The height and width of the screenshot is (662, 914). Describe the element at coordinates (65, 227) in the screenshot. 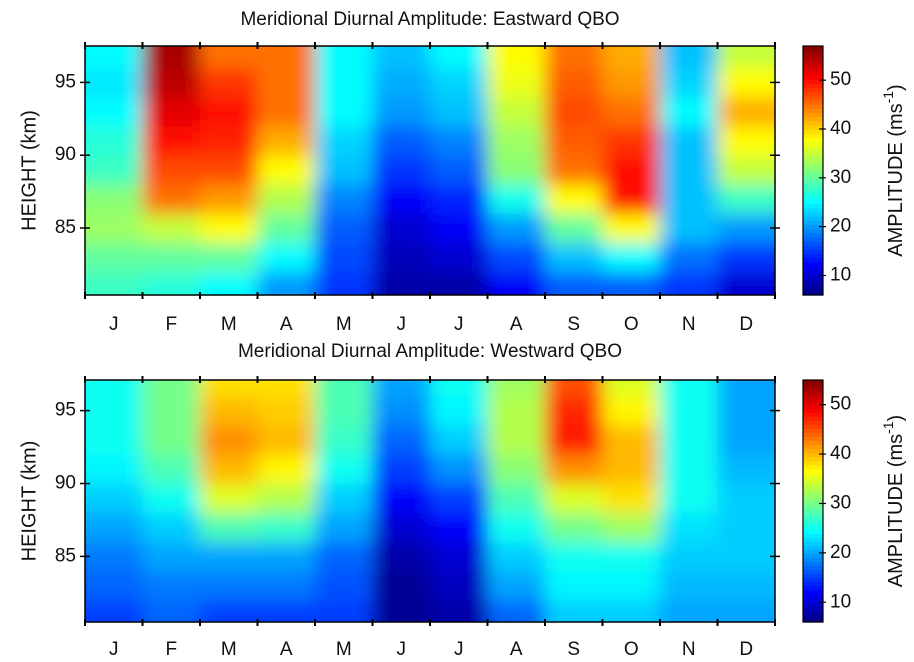

I see `y-tick-label: 85` at that location.